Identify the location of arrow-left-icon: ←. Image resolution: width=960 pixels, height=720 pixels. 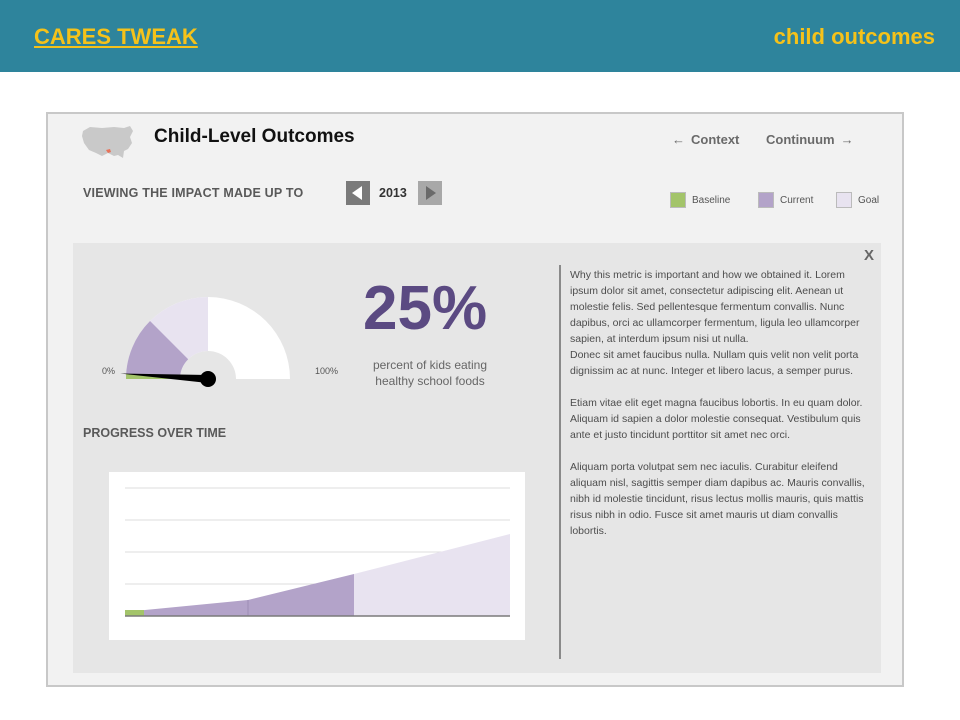
(678, 139).